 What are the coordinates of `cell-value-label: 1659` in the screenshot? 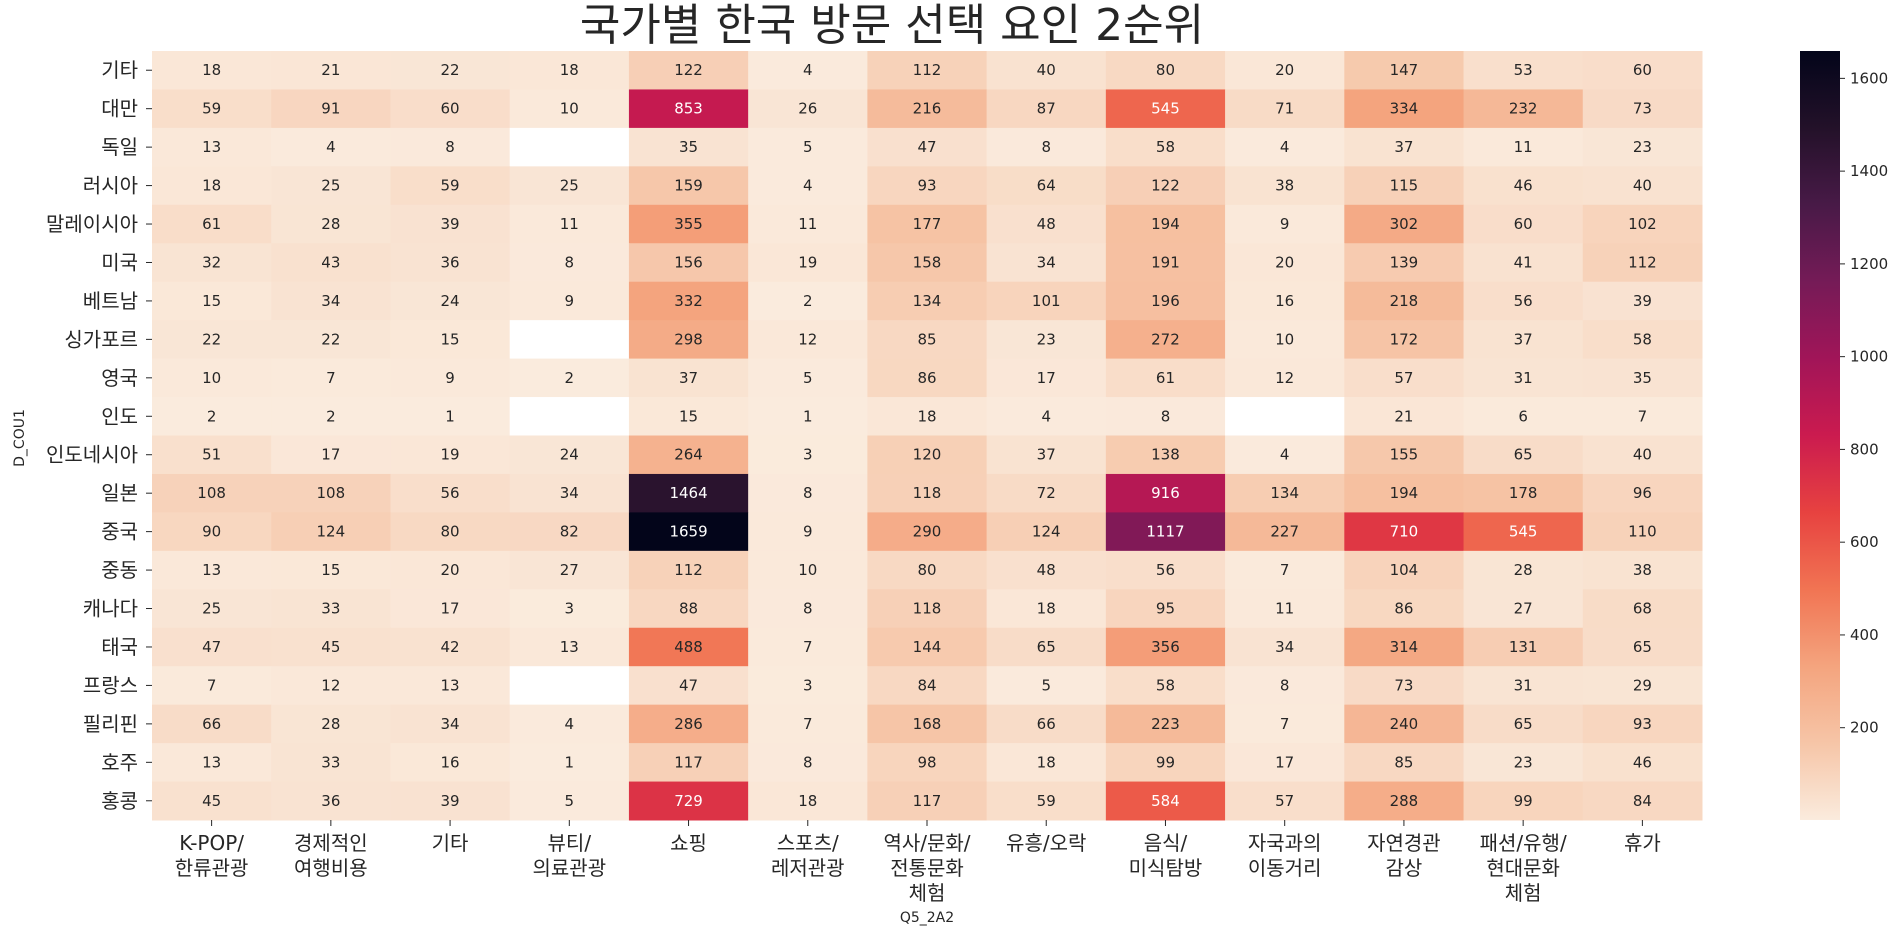 It's located at (688, 532).